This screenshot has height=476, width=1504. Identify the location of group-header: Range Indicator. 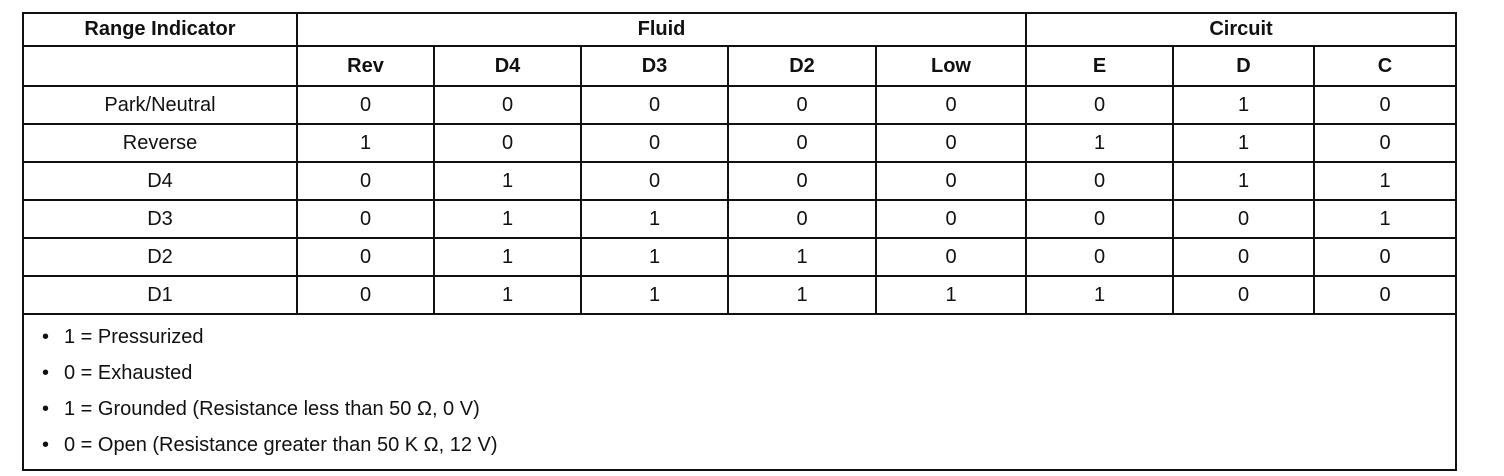
(160, 29).